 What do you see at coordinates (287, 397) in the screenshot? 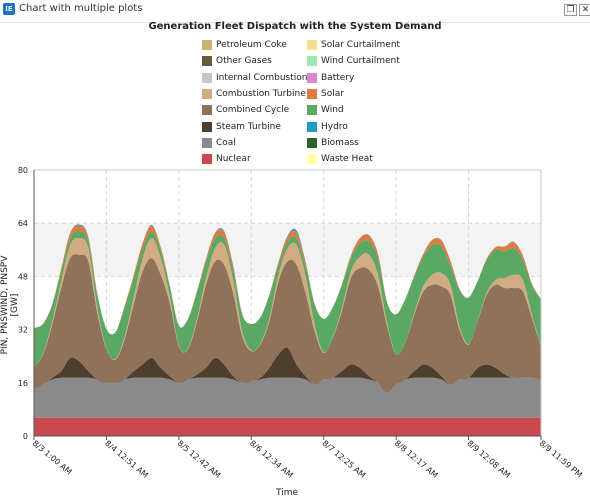
I see `area-coal` at bounding box center [287, 397].